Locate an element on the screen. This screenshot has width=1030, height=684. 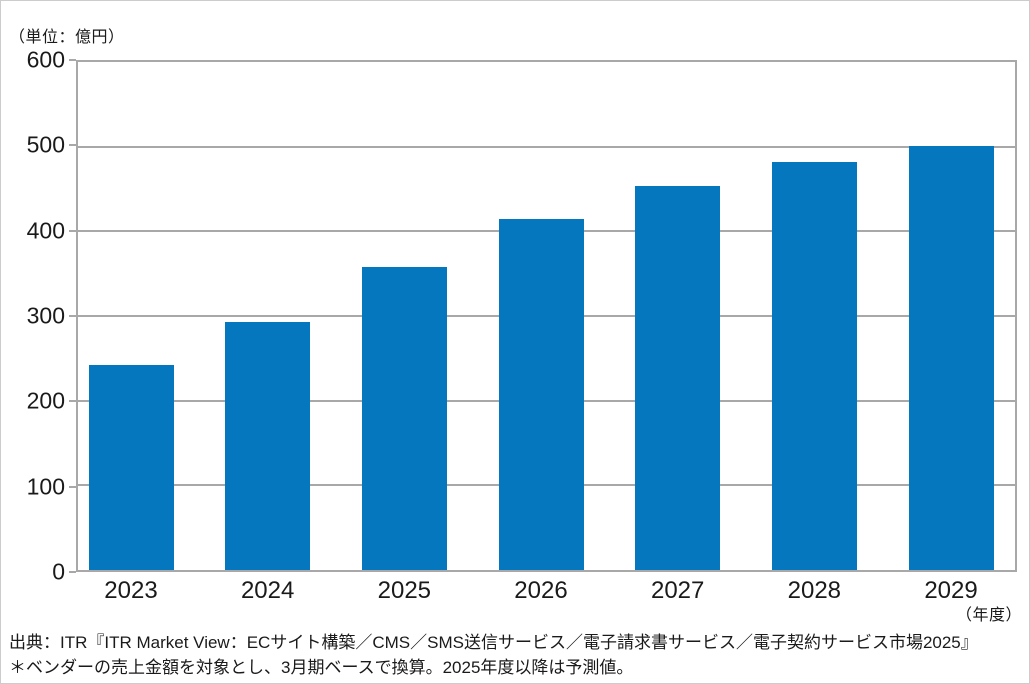
x-tick-label-2024: 2024 is located at coordinates (267, 590).